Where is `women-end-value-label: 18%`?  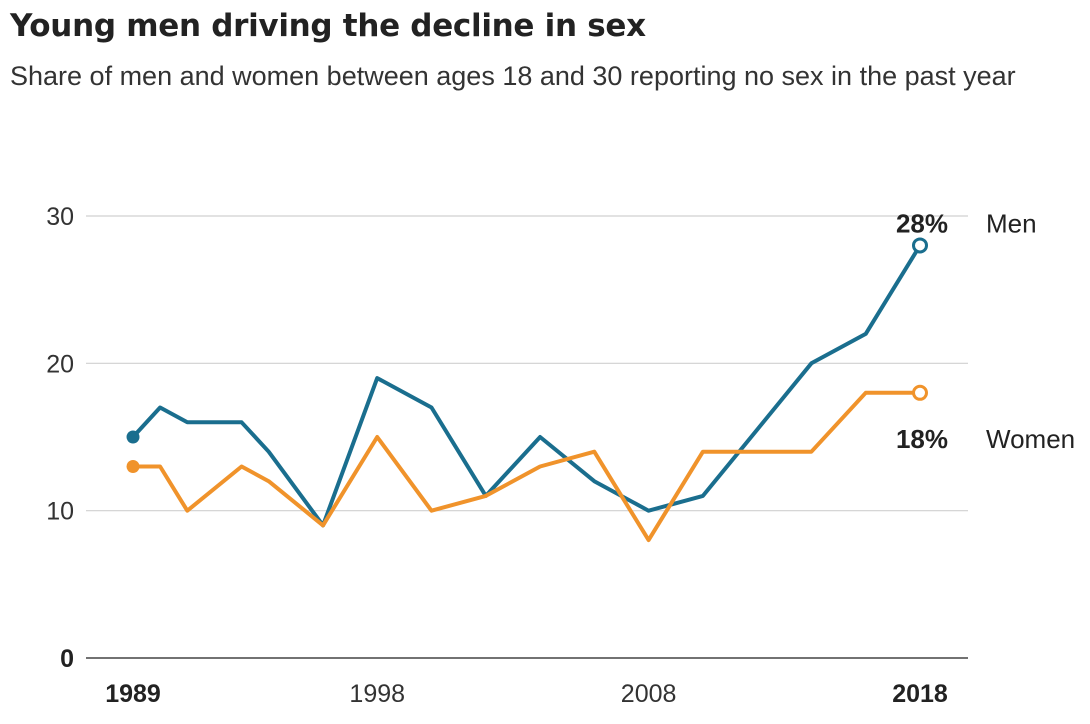 women-end-value-label: 18% is located at coordinates (922, 439).